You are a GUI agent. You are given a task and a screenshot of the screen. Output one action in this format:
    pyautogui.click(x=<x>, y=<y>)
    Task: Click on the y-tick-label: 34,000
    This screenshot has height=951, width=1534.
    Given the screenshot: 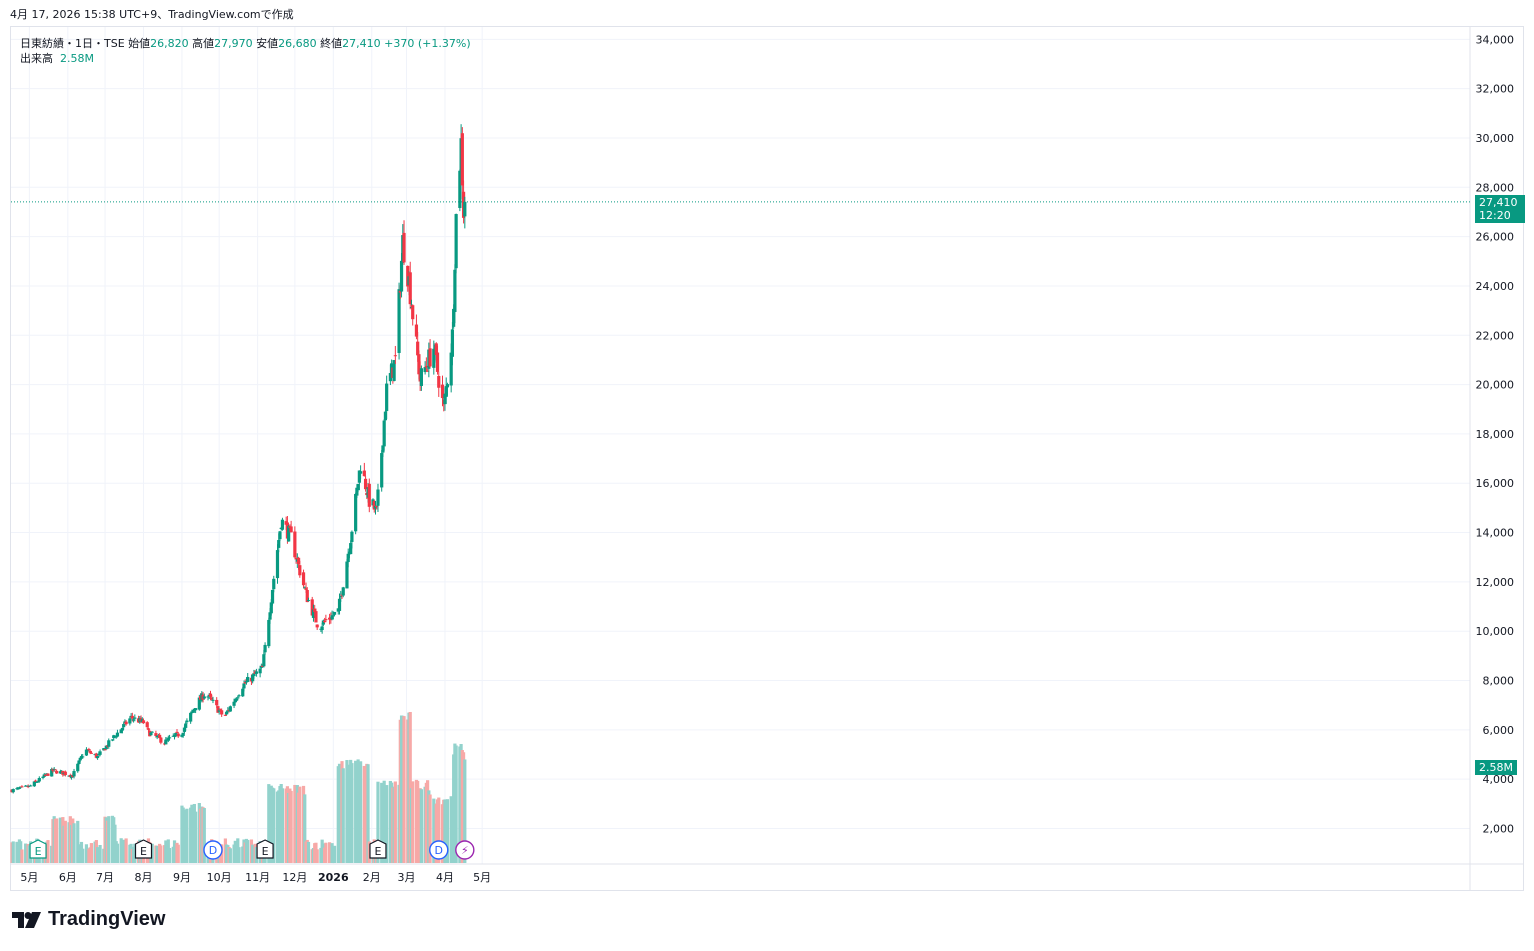 What is the action you would take?
    pyautogui.click(x=1495, y=39)
    